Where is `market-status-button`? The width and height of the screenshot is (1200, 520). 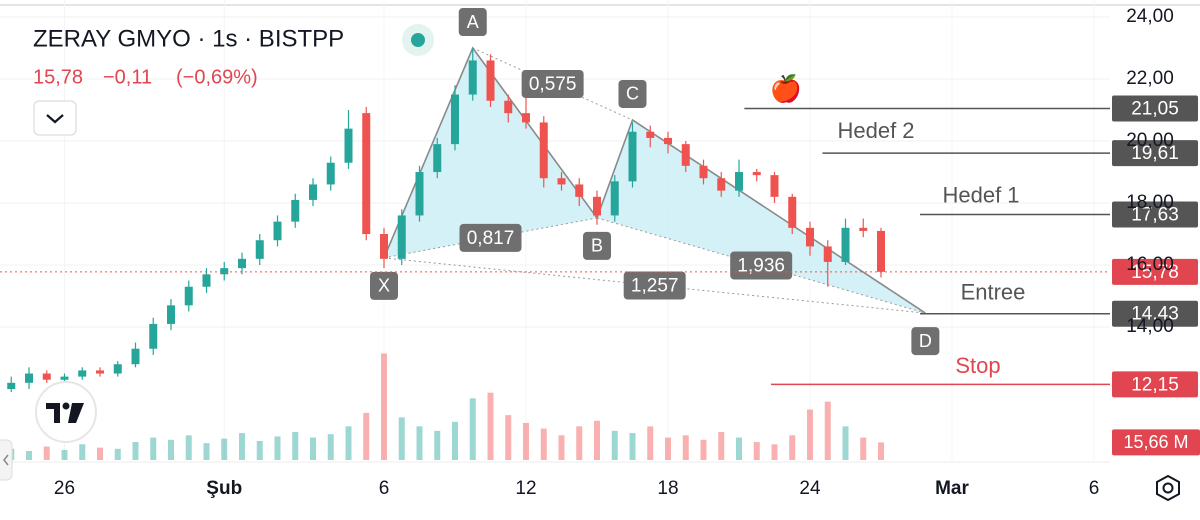
market-status-button is located at coordinates (418, 40).